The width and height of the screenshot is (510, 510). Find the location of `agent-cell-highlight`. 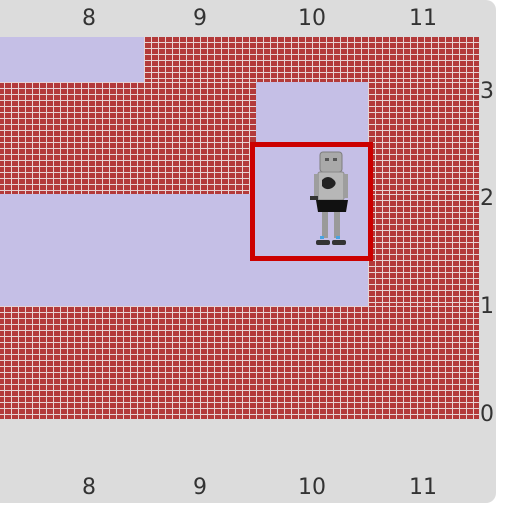

agent-cell-highlight is located at coordinates (311, 201).